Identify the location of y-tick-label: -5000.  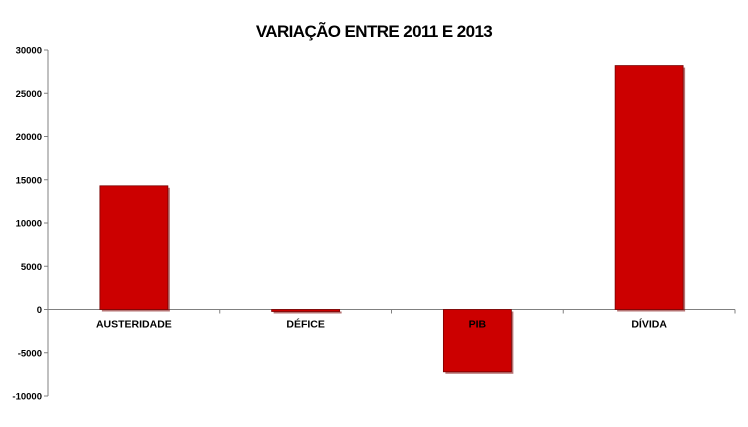
(30, 353).